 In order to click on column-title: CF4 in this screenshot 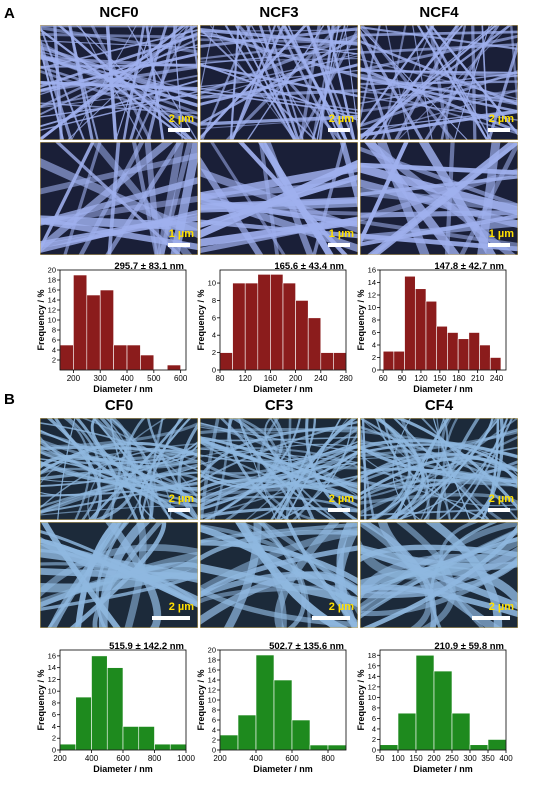, I will do `click(439, 405)`.